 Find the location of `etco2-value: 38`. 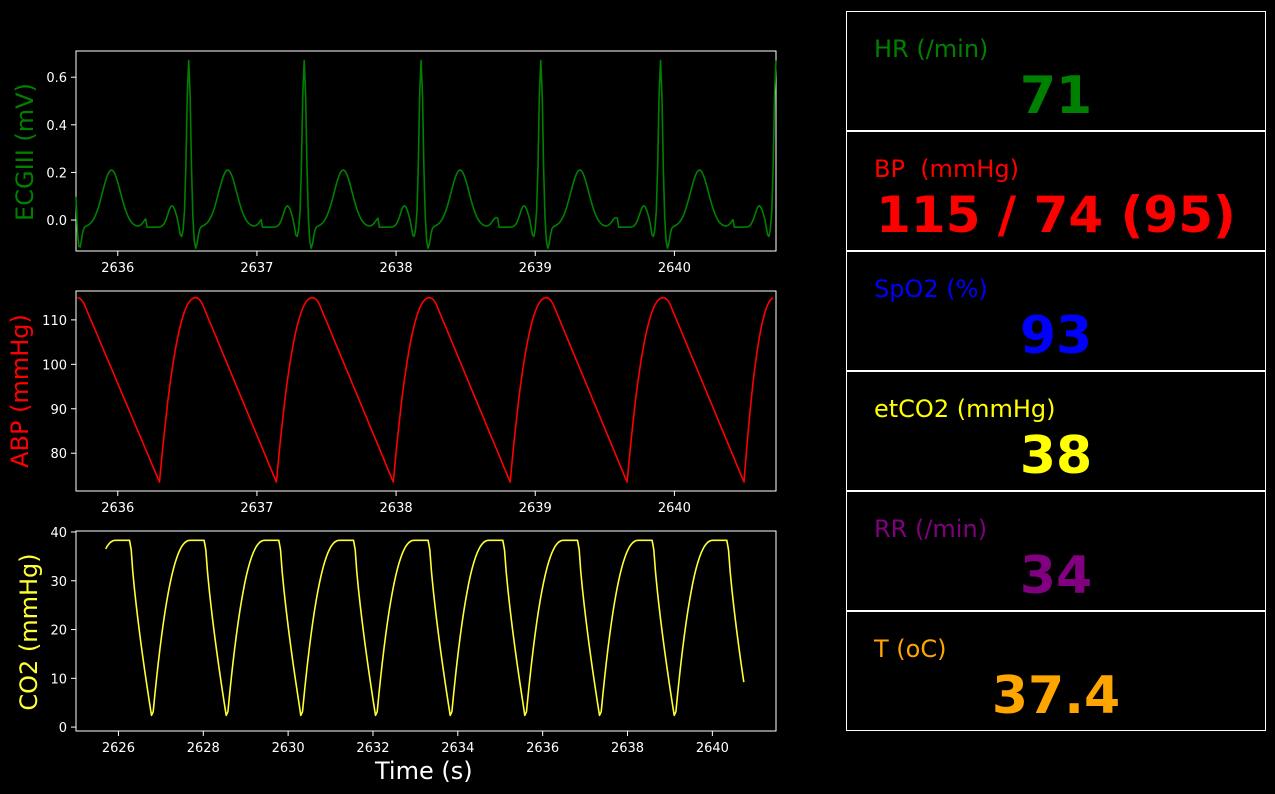

etco2-value: 38 is located at coordinates (1056, 456).